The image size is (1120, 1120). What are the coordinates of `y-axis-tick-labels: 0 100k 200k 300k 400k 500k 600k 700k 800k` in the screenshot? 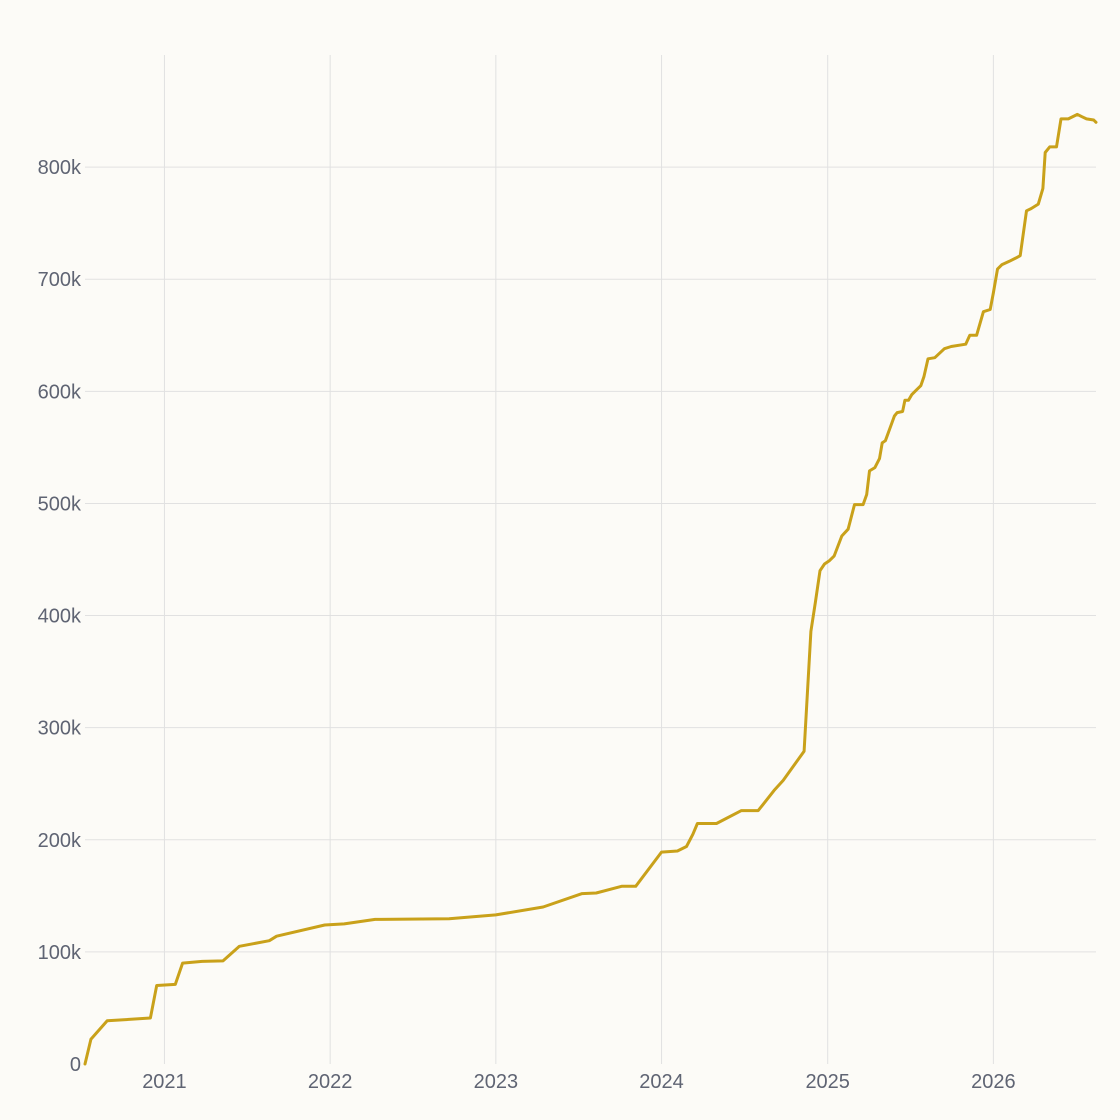 It's located at (60, 616).